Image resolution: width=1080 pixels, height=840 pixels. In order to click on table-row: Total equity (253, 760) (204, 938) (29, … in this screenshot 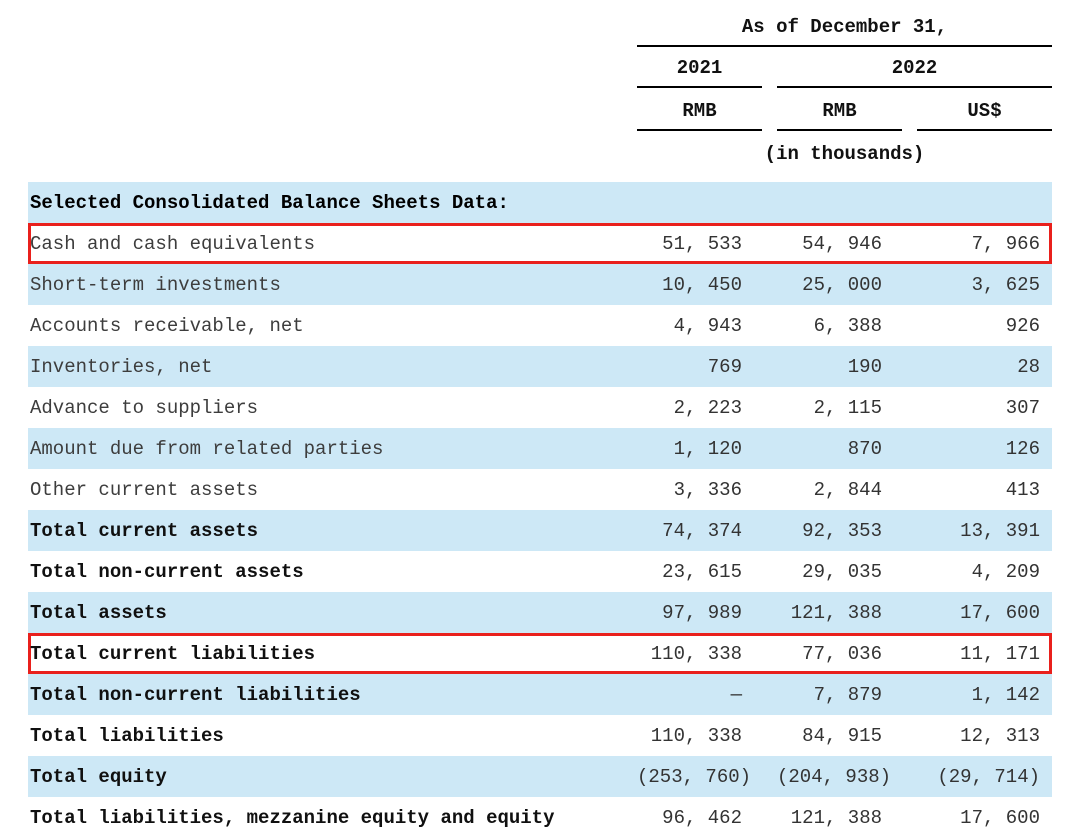, I will do `click(540, 776)`.